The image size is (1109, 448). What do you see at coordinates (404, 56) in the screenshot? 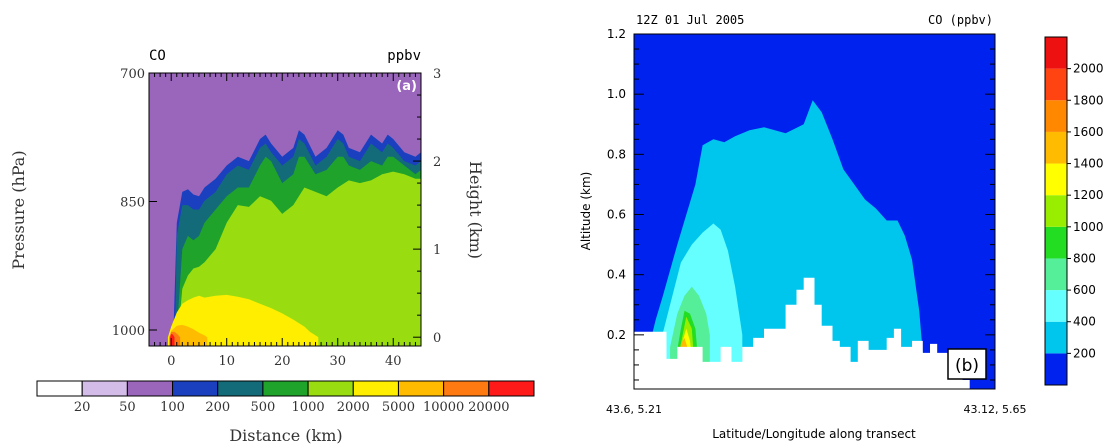
I see `panel-a-top-right-label: ppbv` at bounding box center [404, 56].